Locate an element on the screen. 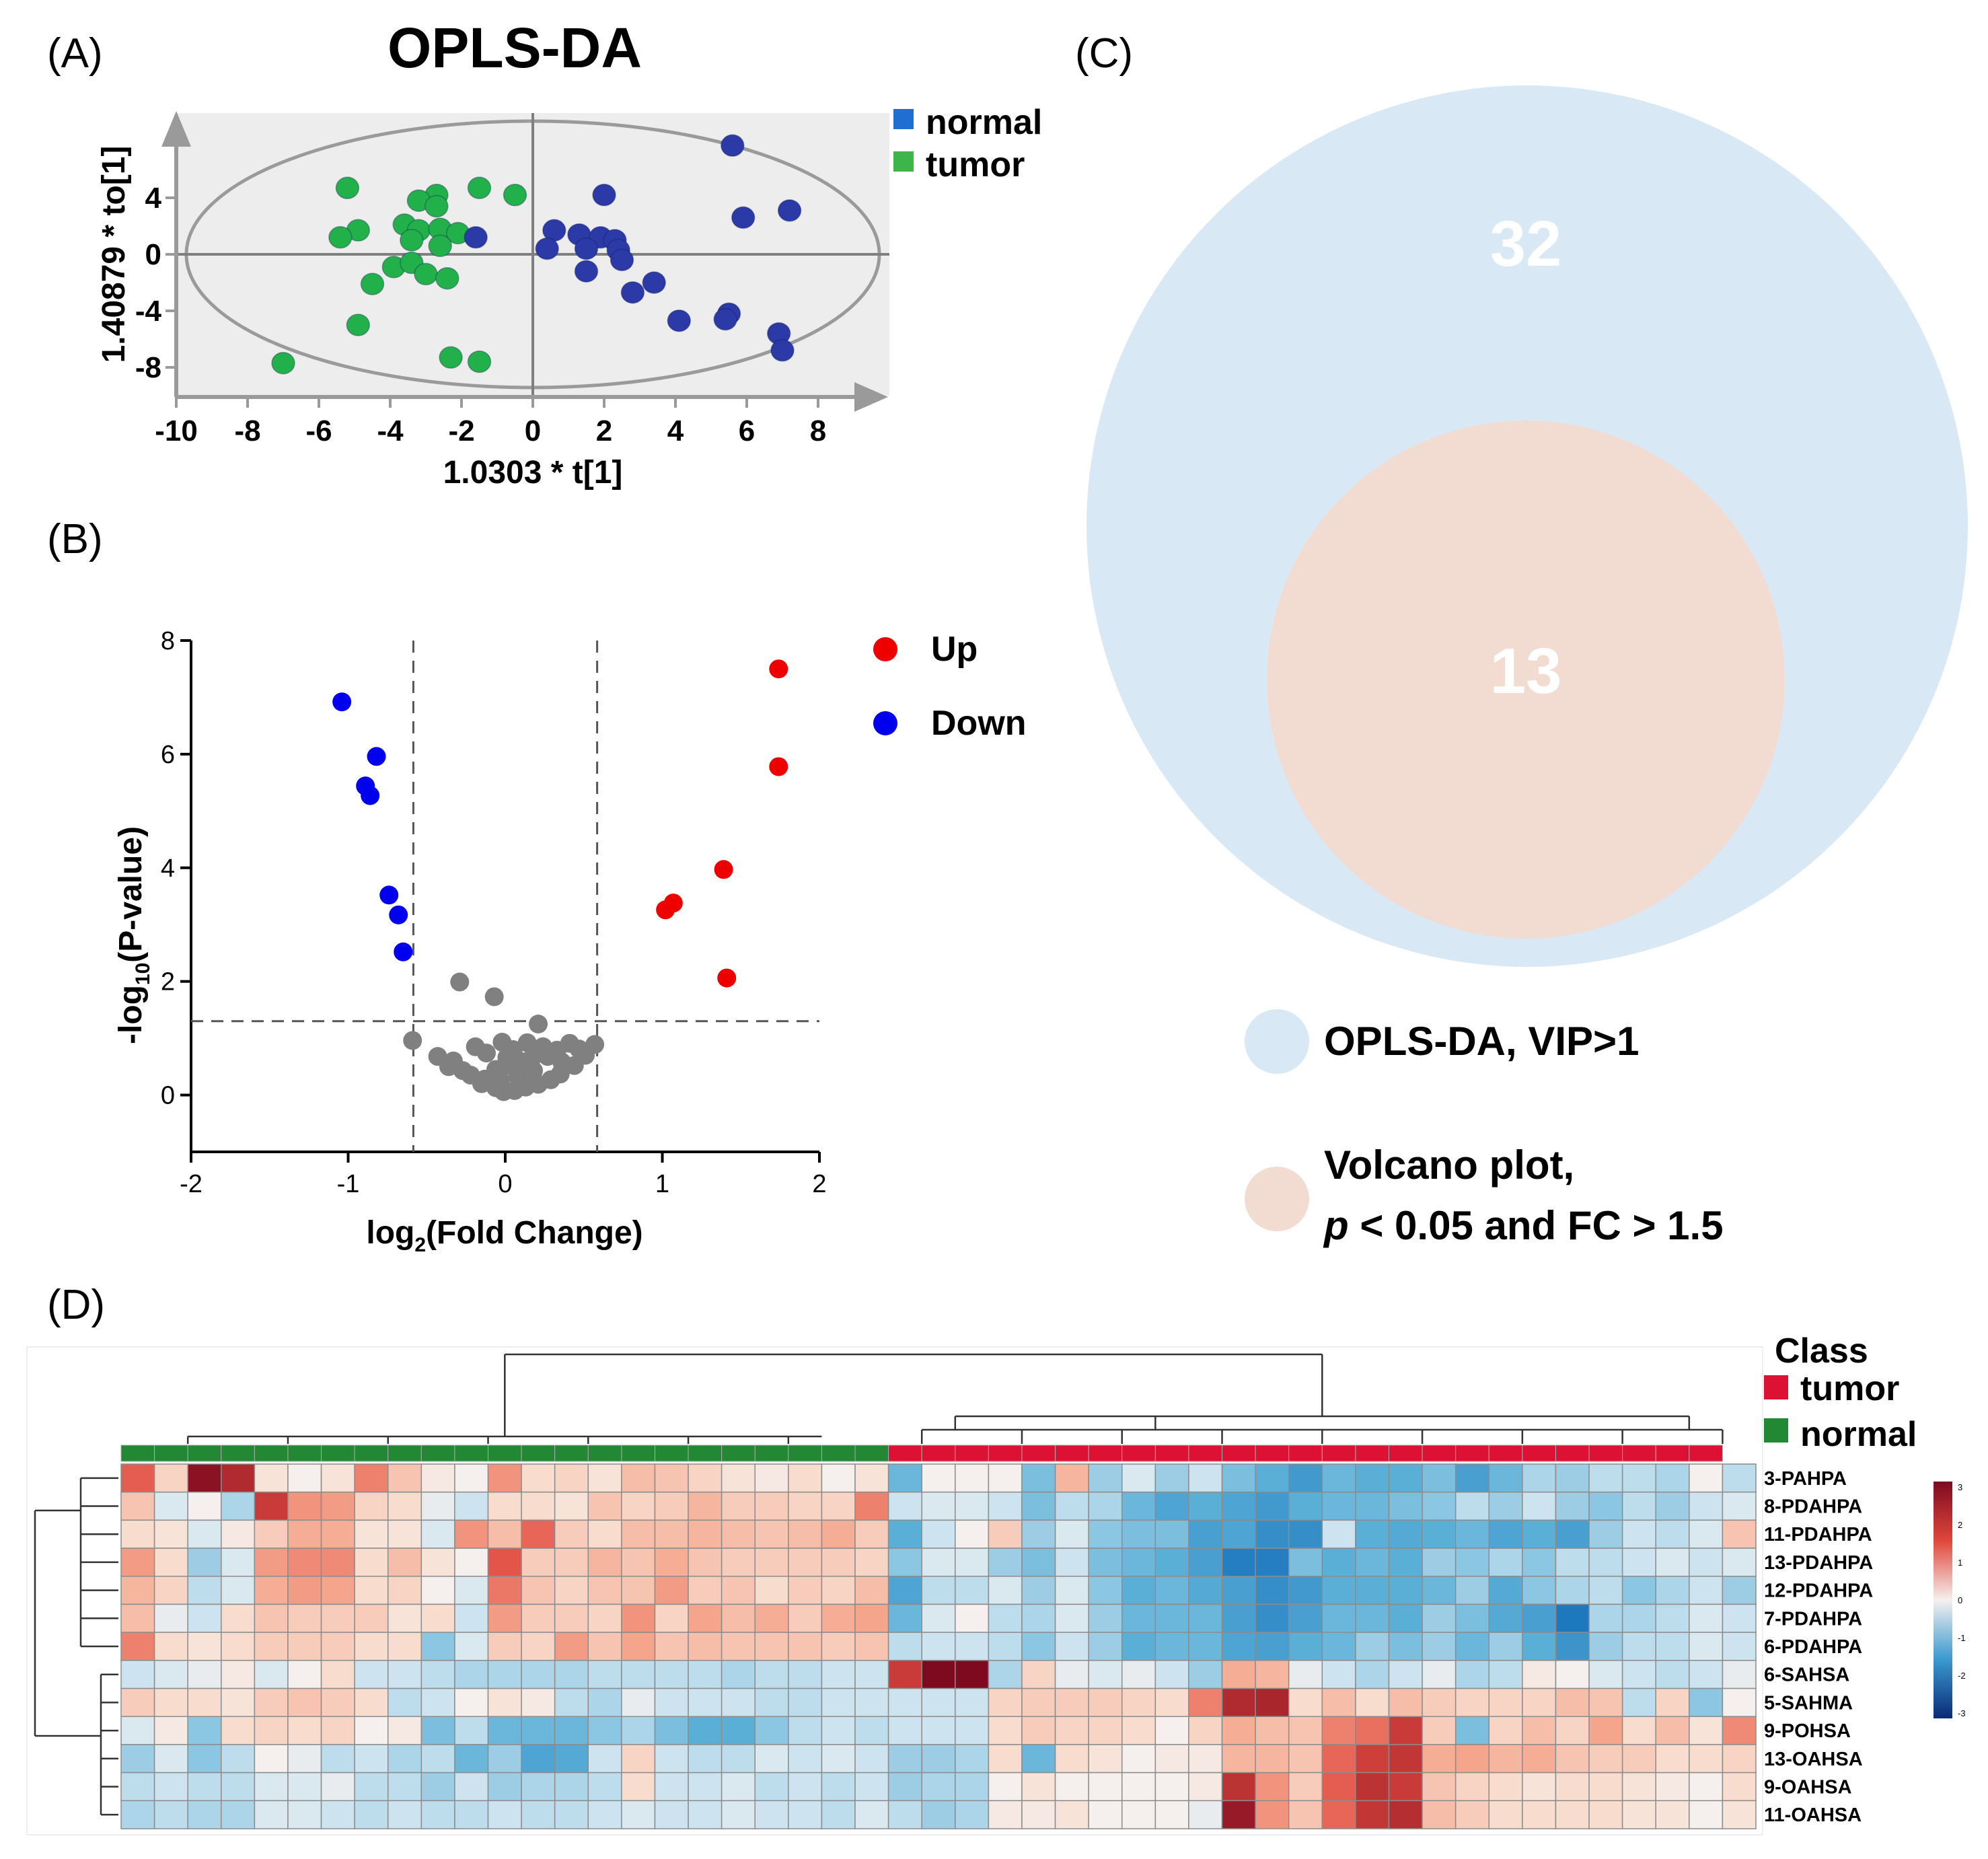 This screenshot has width=1988, height=1859. y-axis-arrow-icon is located at coordinates (176, 129).